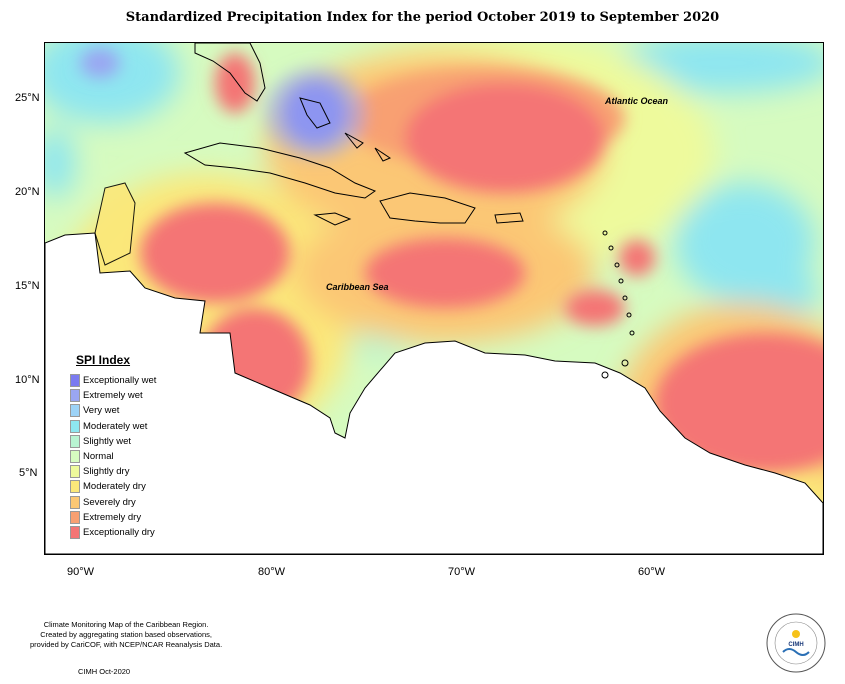  I want to click on logo-text: CIMH, so click(795, 645).